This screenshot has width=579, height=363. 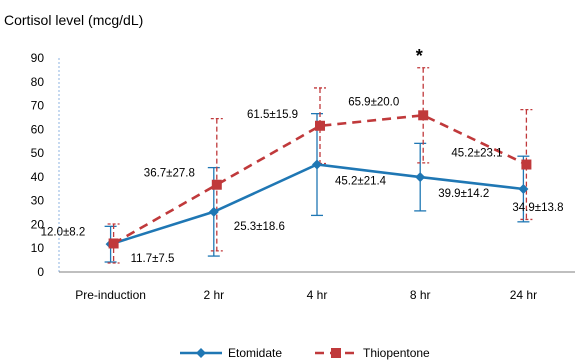 What do you see at coordinates (38, 177) in the screenshot?
I see `y-tick-label: 40` at bounding box center [38, 177].